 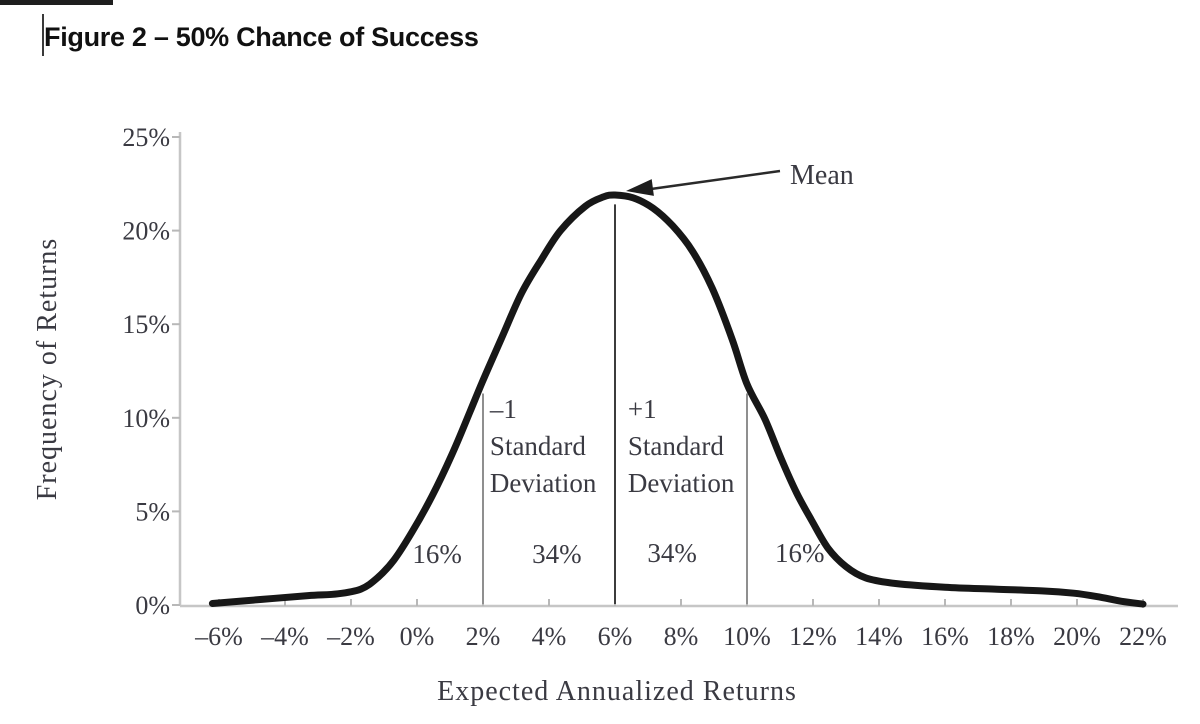 What do you see at coordinates (945, 636) in the screenshot?
I see `x-tick-label: 16%` at bounding box center [945, 636].